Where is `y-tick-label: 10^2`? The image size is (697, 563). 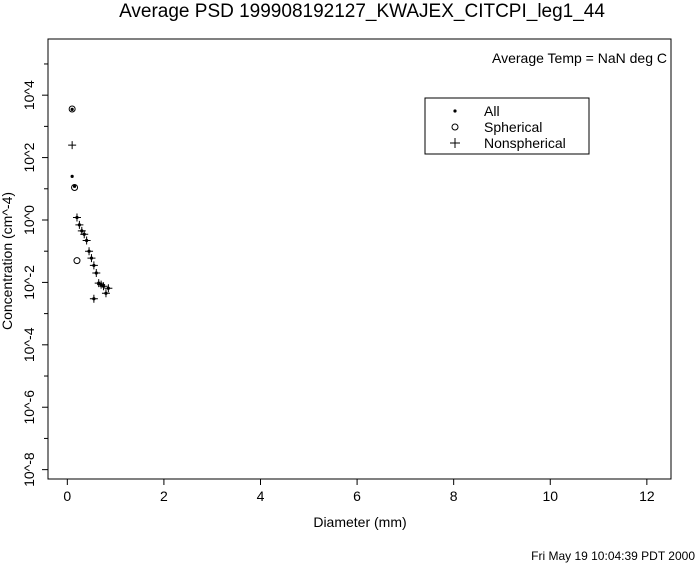 y-tick-label: 10^2 is located at coordinates (29, 157).